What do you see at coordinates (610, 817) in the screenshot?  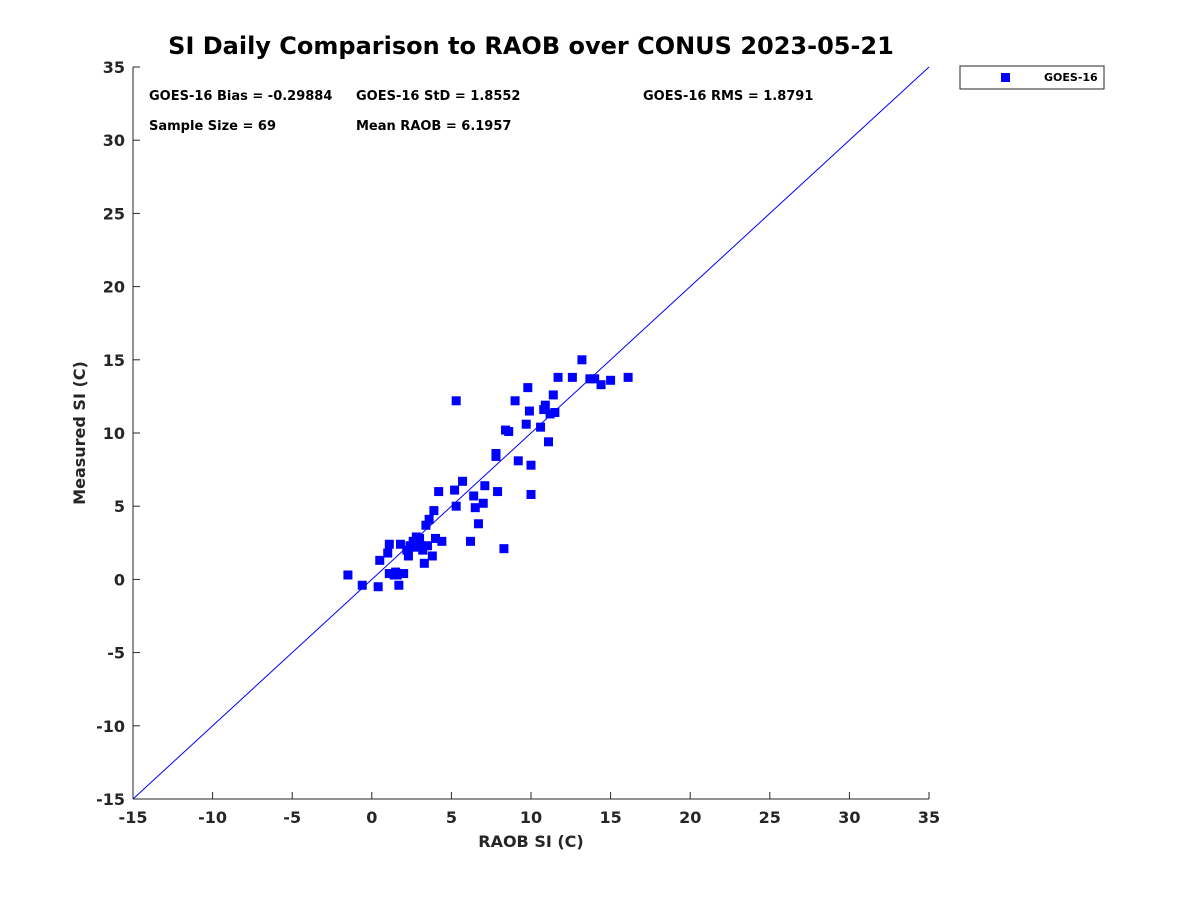 I see `x-tick-label: 15` at bounding box center [610, 817].